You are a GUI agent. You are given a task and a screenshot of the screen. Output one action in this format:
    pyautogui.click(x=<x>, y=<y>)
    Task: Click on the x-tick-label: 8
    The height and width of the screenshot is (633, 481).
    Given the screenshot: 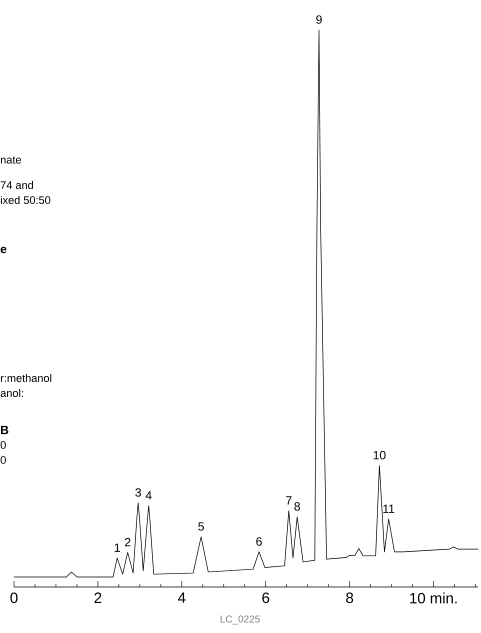 What is the action you would take?
    pyautogui.click(x=350, y=598)
    